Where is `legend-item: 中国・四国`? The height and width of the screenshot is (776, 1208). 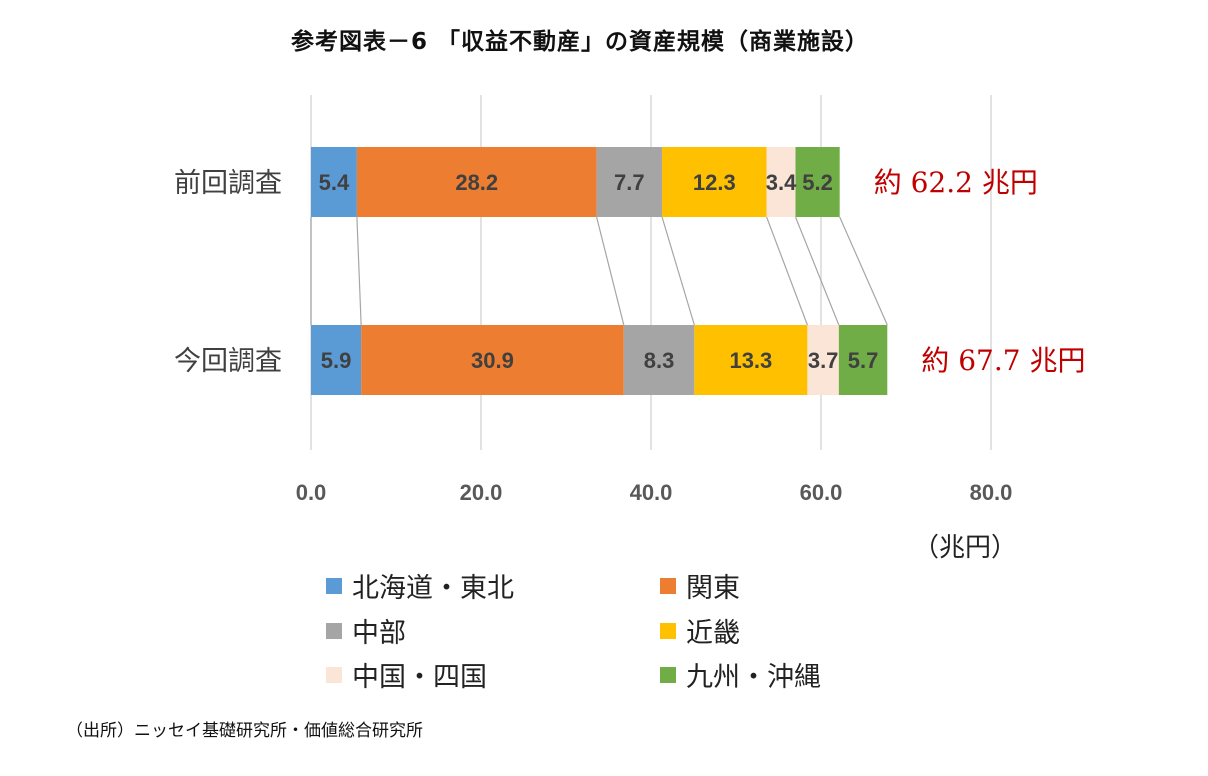 legend-item: 中国・四国 is located at coordinates (406, 674).